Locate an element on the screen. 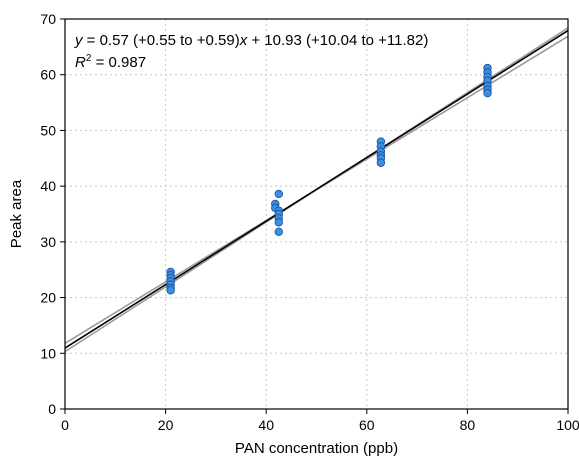 The height and width of the screenshot is (459, 579). equation-y-var: y is located at coordinates (79, 40).